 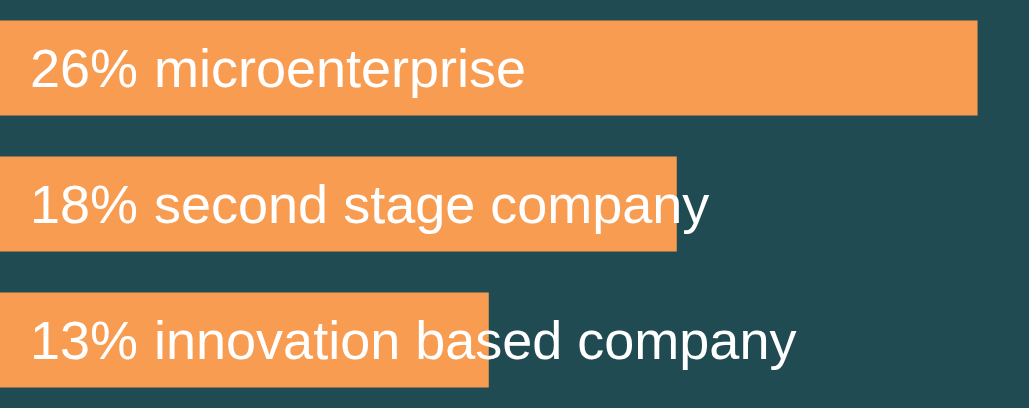 I want to click on y-tick-label: microenterprise, so click(x=340, y=68).